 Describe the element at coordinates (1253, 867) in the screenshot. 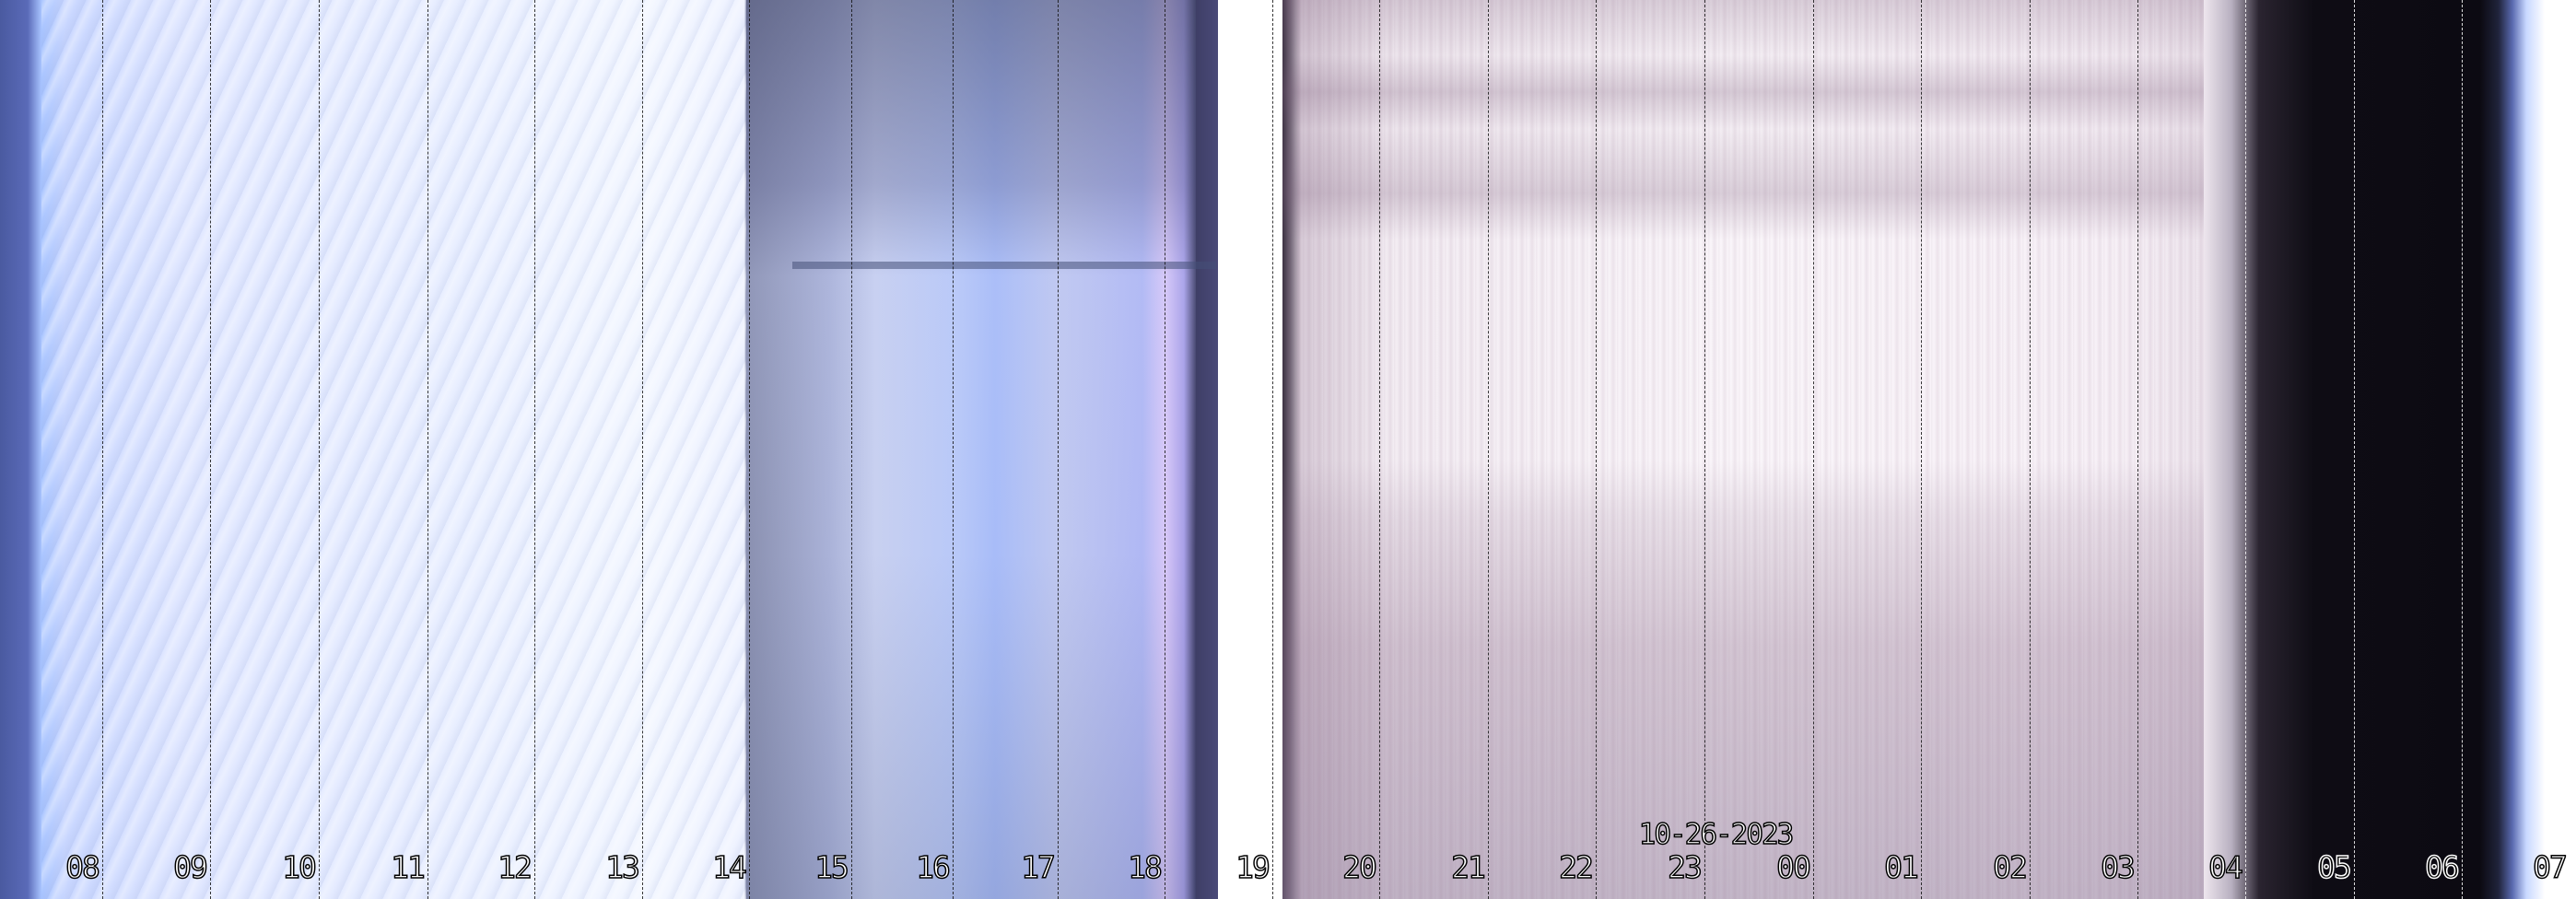

I see `hour-label: 19` at that location.